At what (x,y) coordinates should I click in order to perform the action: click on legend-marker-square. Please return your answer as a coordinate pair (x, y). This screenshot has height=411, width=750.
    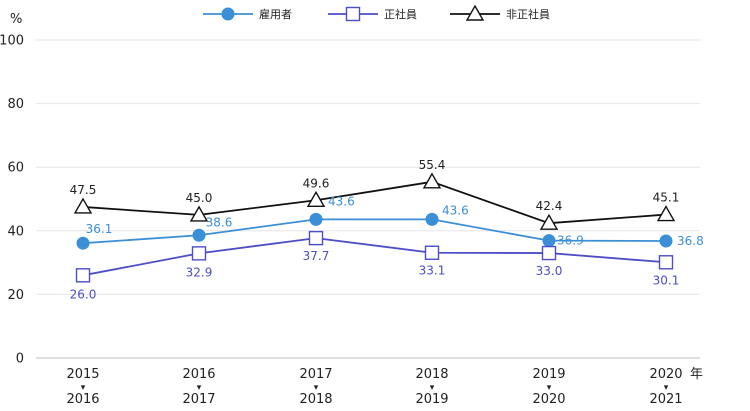
    Looking at the image, I should click on (353, 14).